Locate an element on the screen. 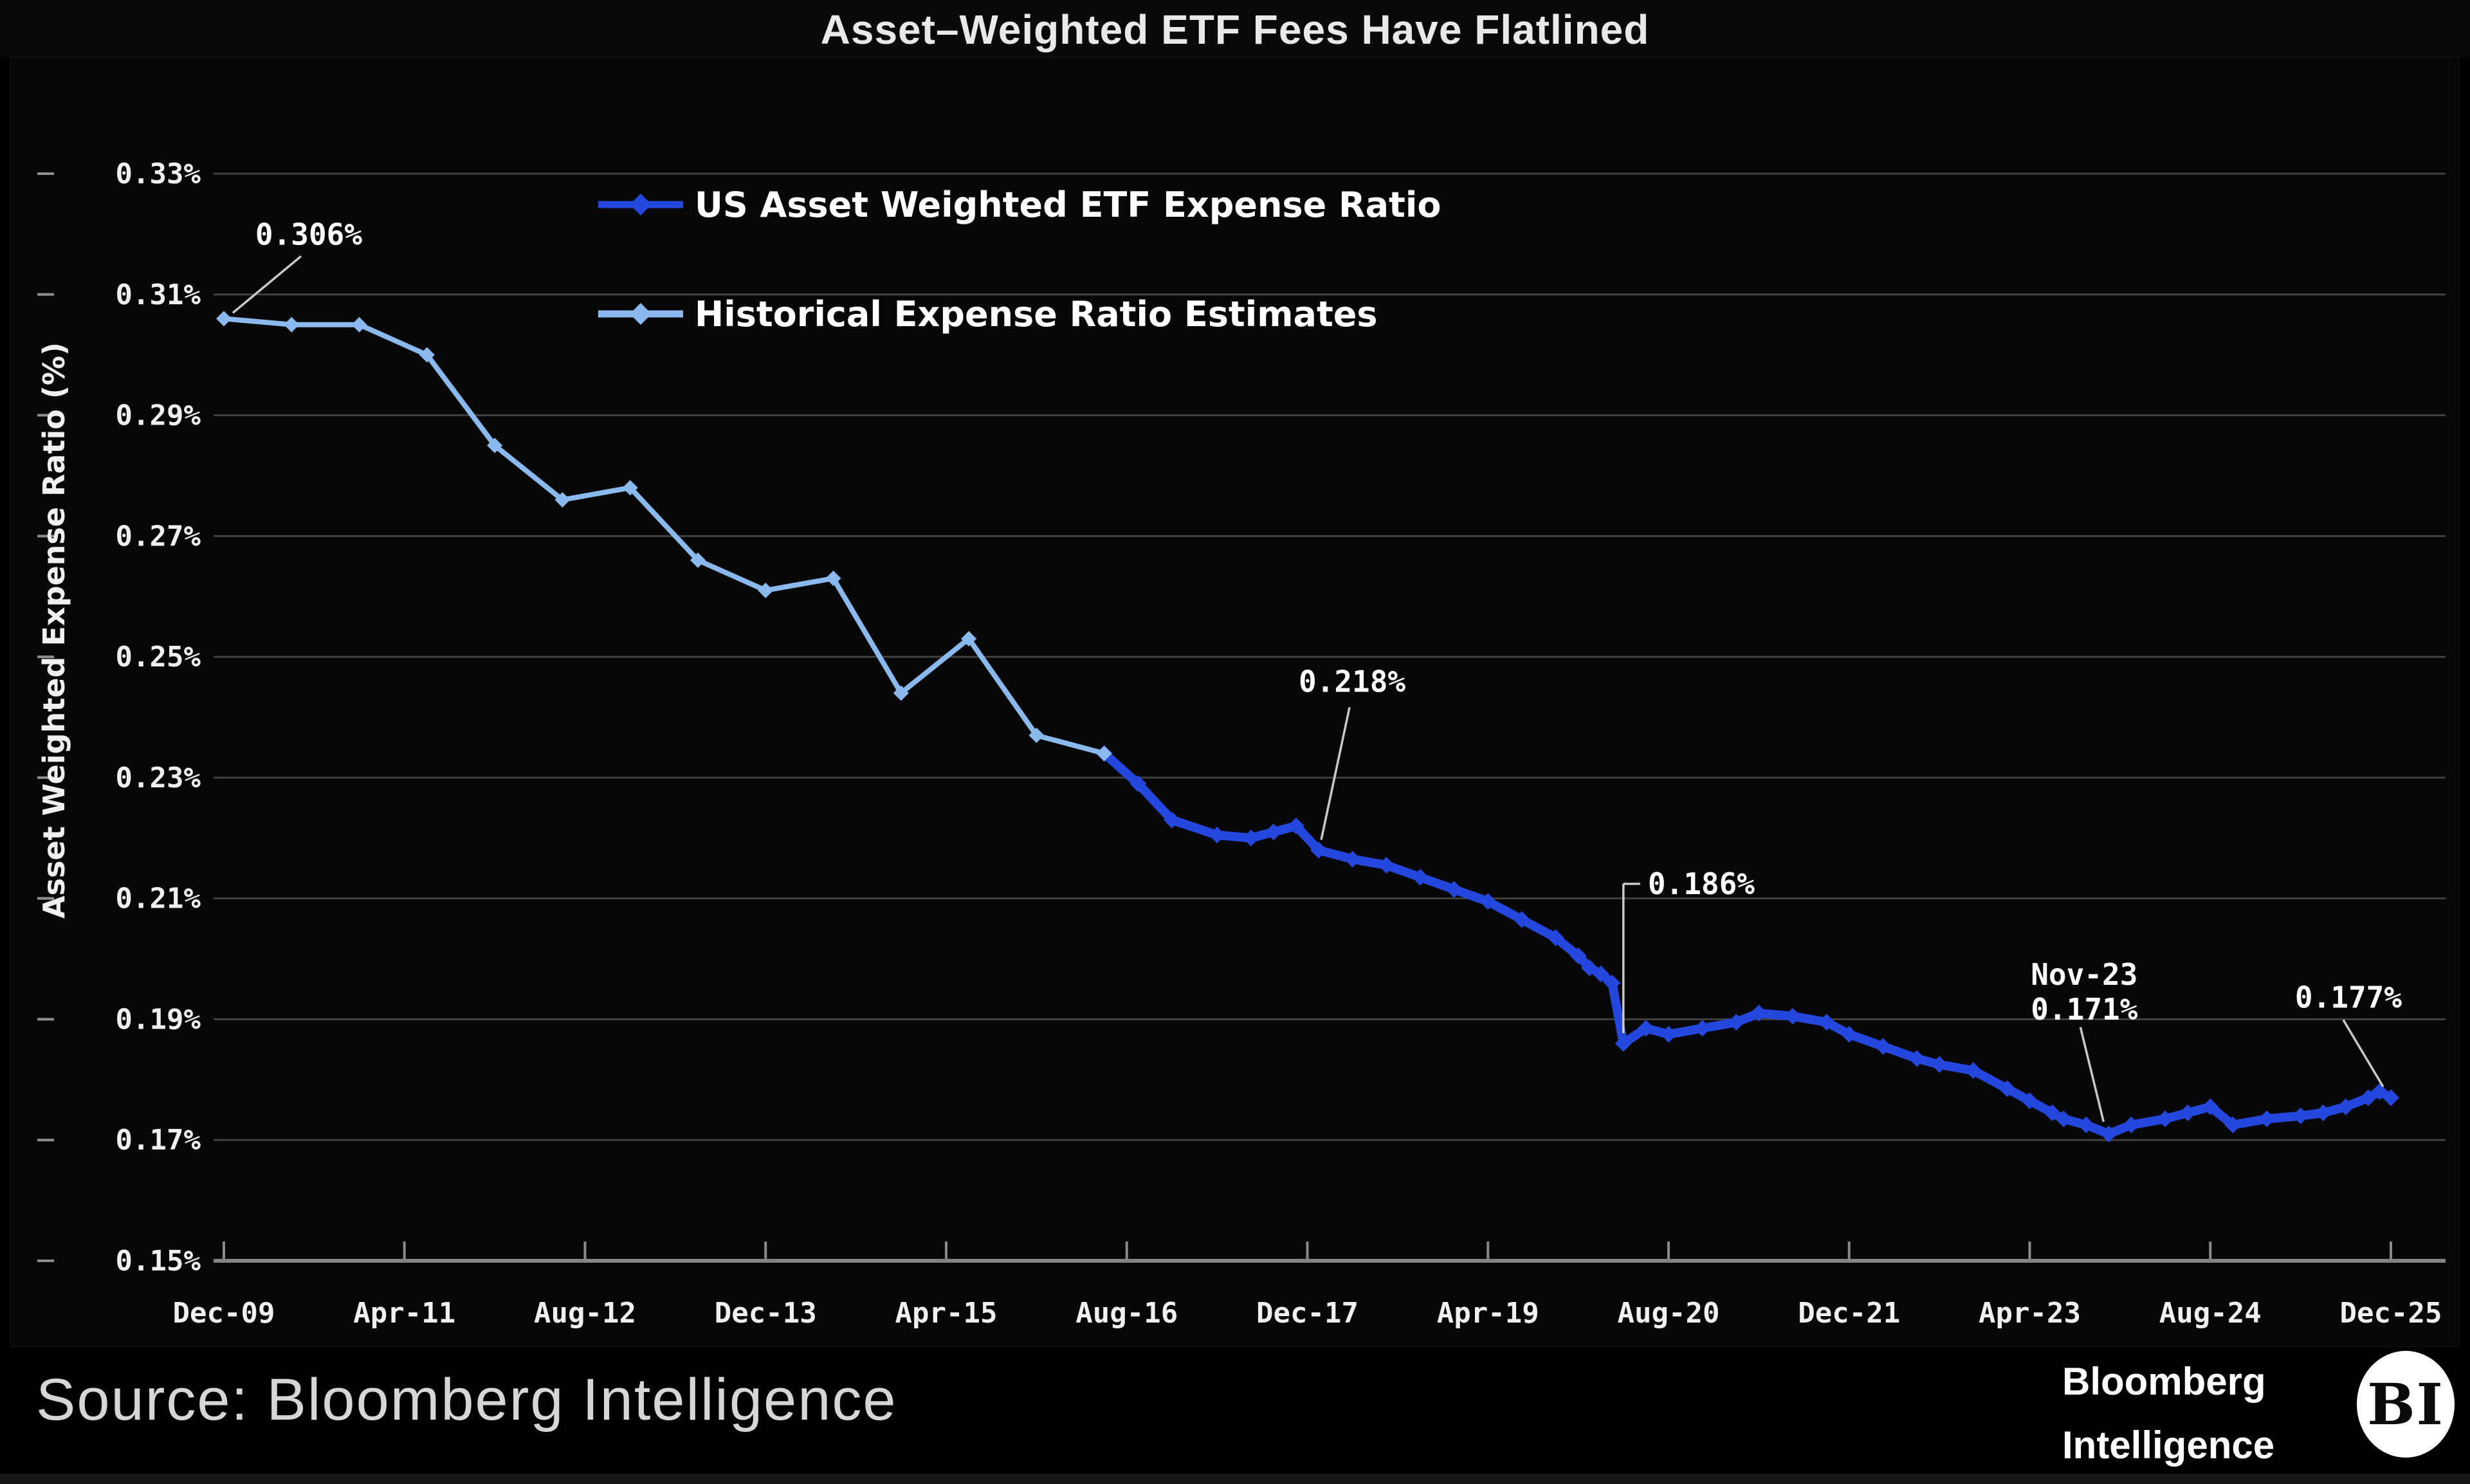 The image size is (2470, 1484). y-axis-label: 0.17% is located at coordinates (158, 1141).